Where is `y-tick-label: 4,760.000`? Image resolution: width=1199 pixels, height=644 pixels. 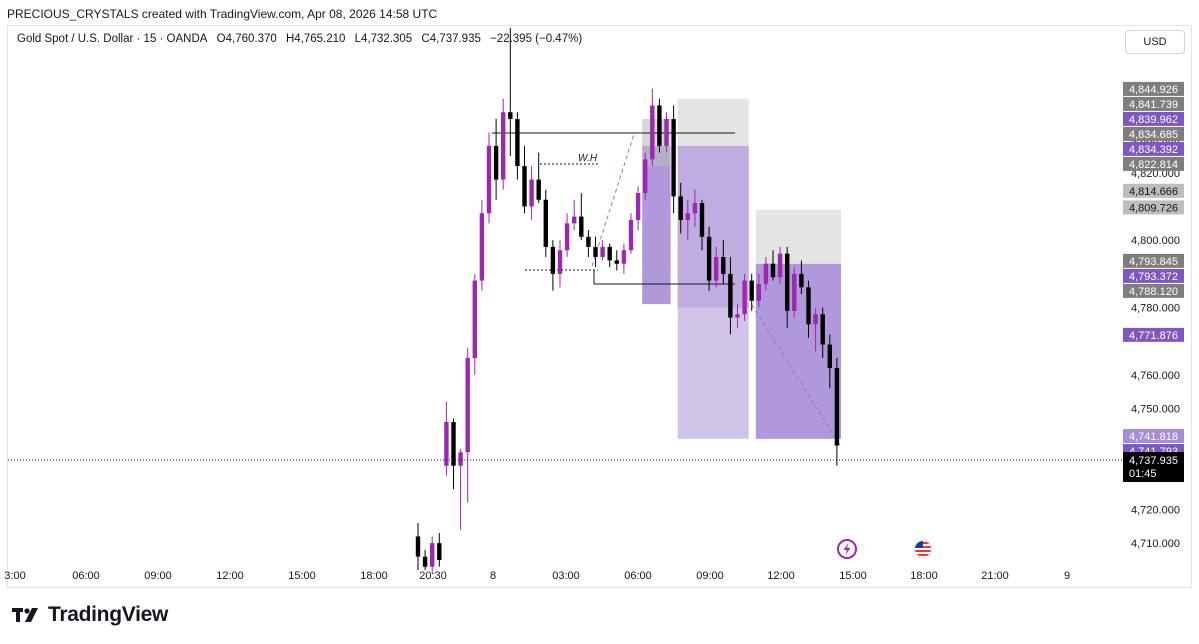 y-tick-label: 4,760.000 is located at coordinates (1155, 376).